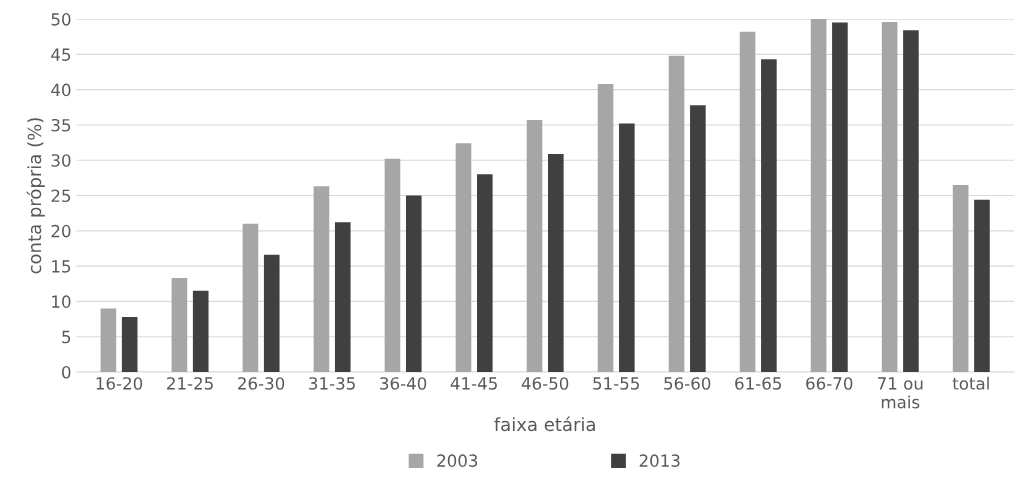 The width and height of the screenshot is (1019, 502). I want to click on x-tick-label: 56-60, so click(687, 383).